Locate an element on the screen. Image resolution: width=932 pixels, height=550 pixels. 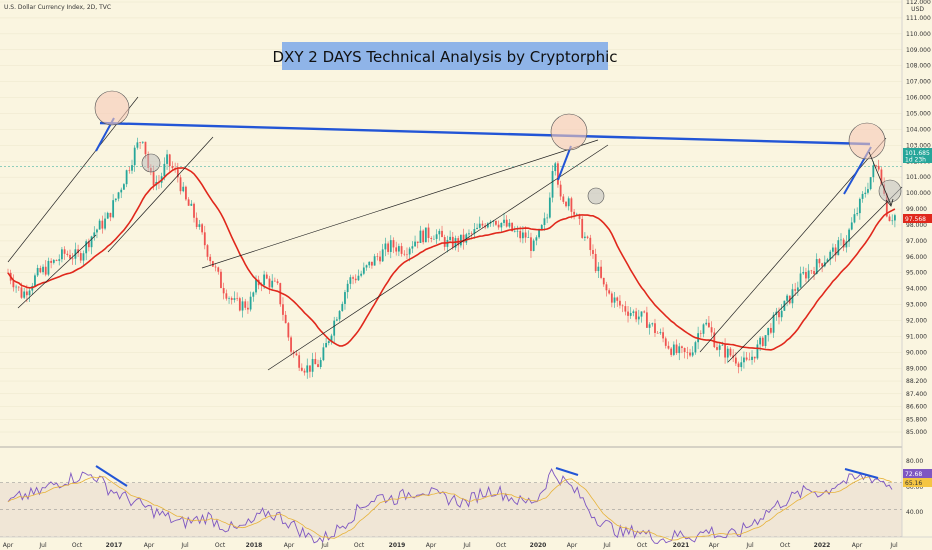
price-tick-label: 94.000 is located at coordinates (916, 289).